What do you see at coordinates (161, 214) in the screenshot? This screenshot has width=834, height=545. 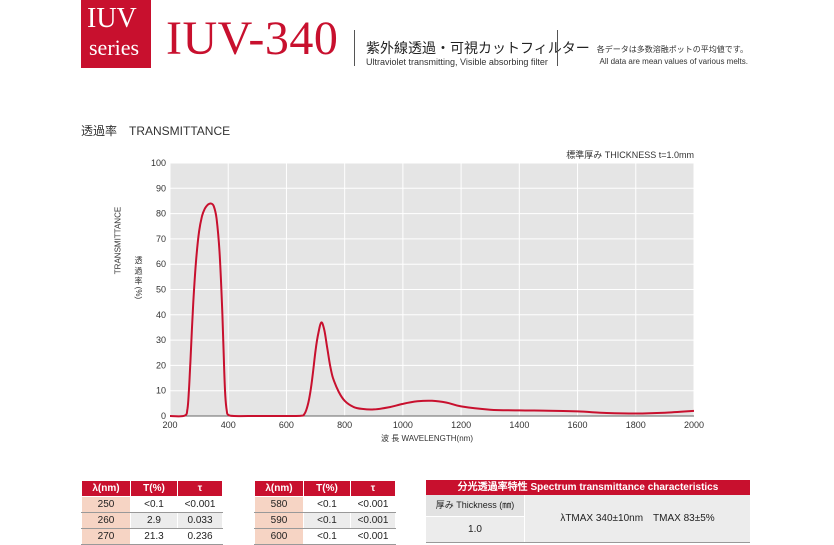 I see `y-tick-label: 80` at bounding box center [161, 214].